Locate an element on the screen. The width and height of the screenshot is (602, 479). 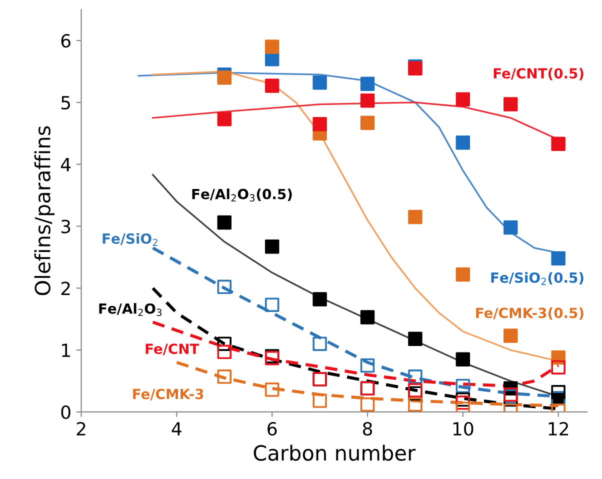
y-axis-title: Olefins/paraffins is located at coordinates (44, 211).